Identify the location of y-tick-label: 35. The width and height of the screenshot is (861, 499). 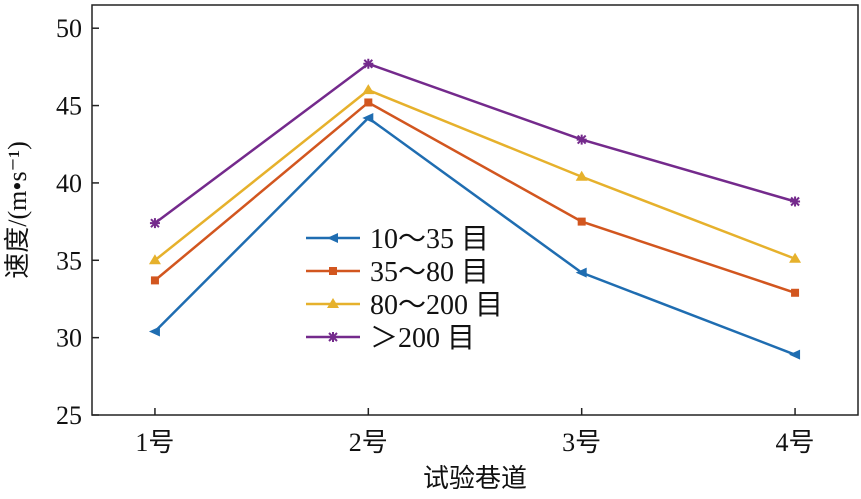
(69, 260).